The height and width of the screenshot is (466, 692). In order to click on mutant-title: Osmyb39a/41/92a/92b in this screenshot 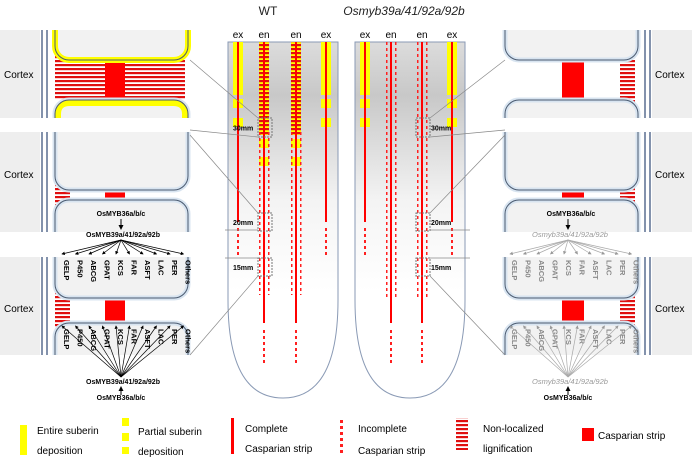, I will do `click(404, 11)`.